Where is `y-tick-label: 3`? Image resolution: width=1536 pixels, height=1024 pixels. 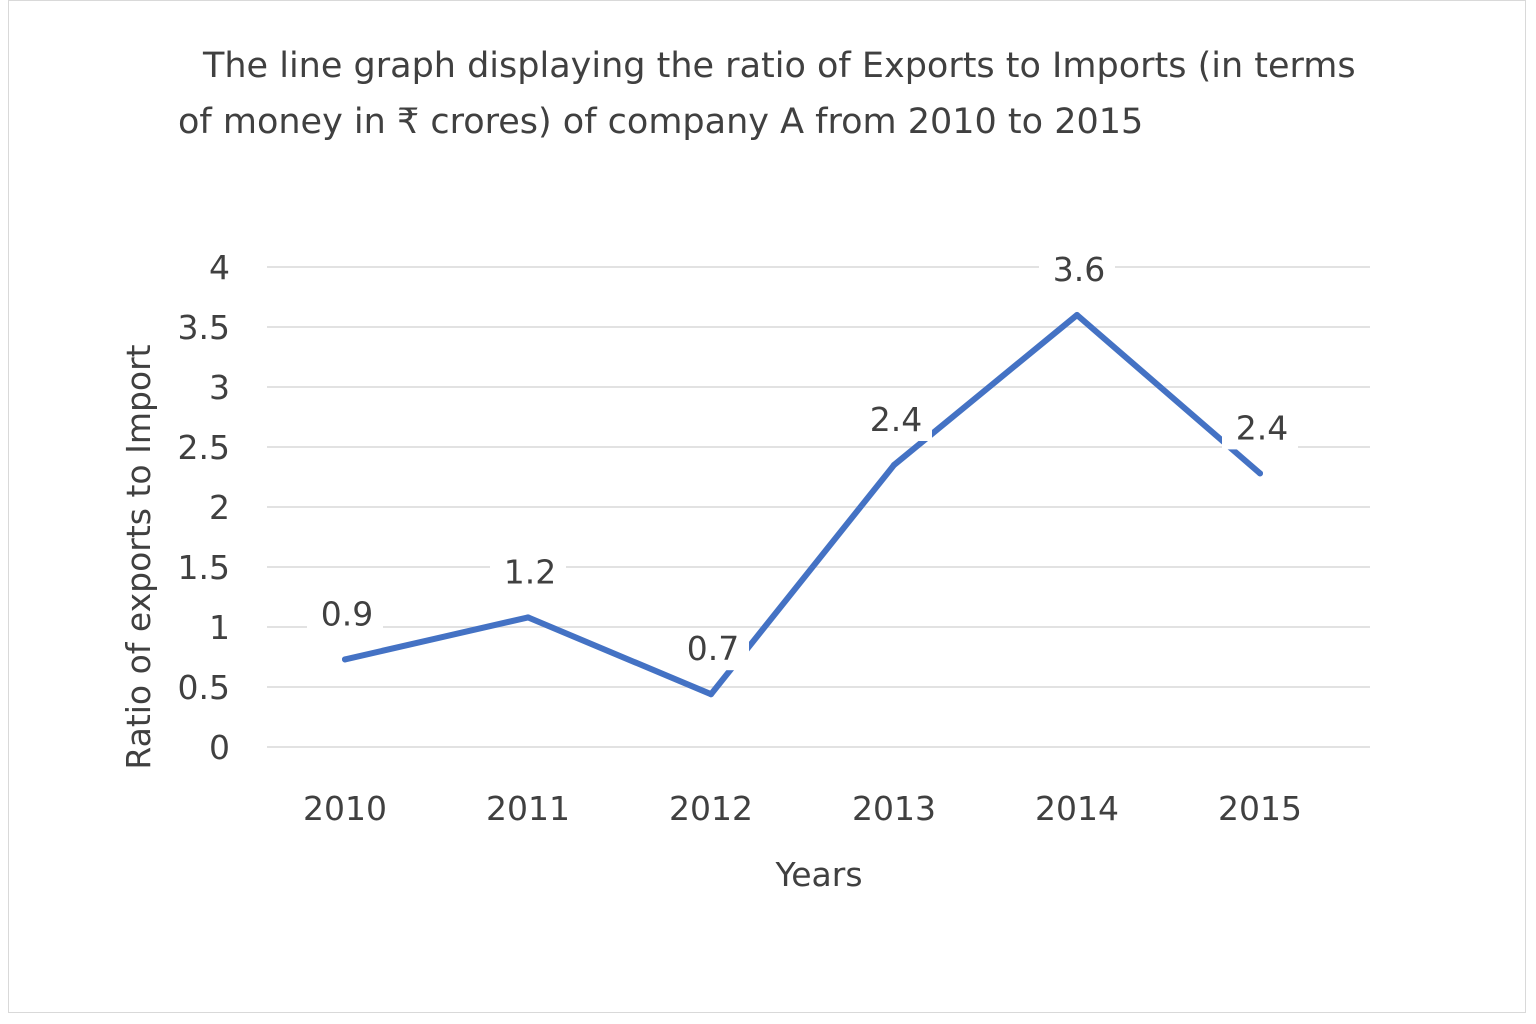 y-tick-label: 3 is located at coordinates (219, 387).